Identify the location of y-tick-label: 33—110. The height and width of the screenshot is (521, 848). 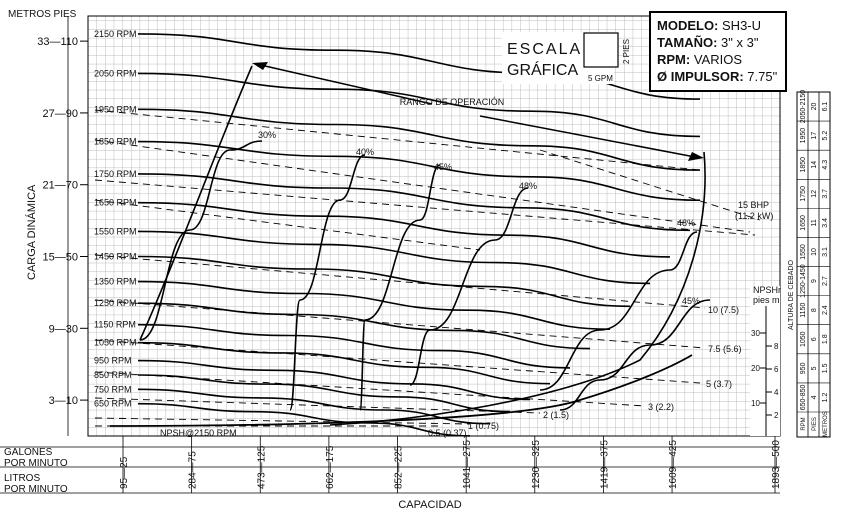
(57, 42).